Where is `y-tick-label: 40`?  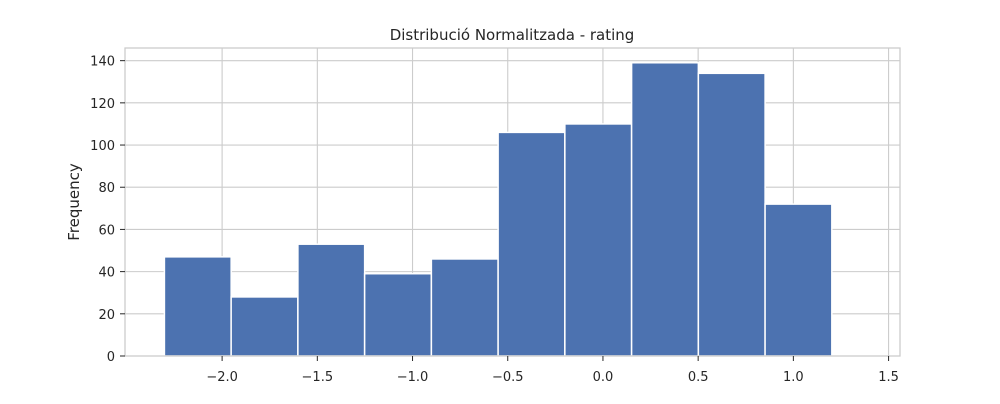 y-tick-label: 40 is located at coordinates (106, 273).